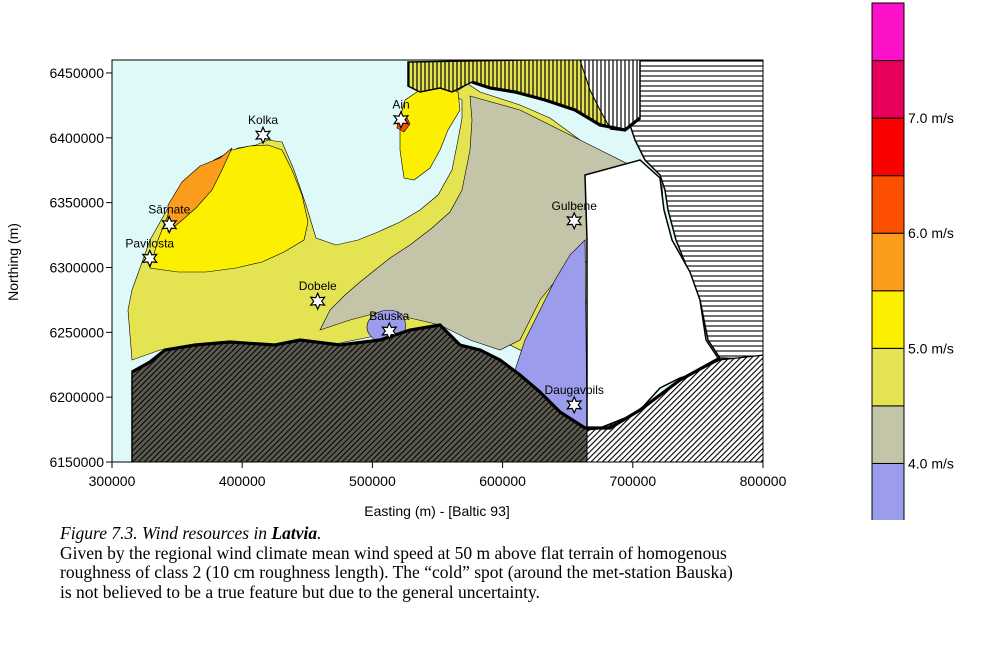  I want to click on y-tick-label: 6300000, so click(76, 267).